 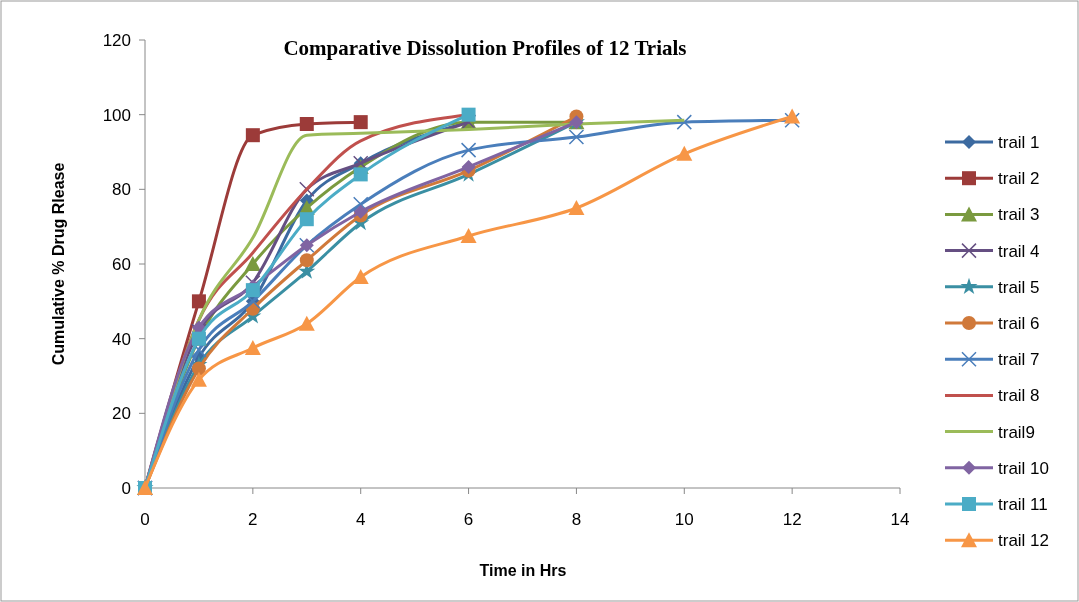 What do you see at coordinates (253, 519) in the screenshot?
I see `x-tick-label: 2` at bounding box center [253, 519].